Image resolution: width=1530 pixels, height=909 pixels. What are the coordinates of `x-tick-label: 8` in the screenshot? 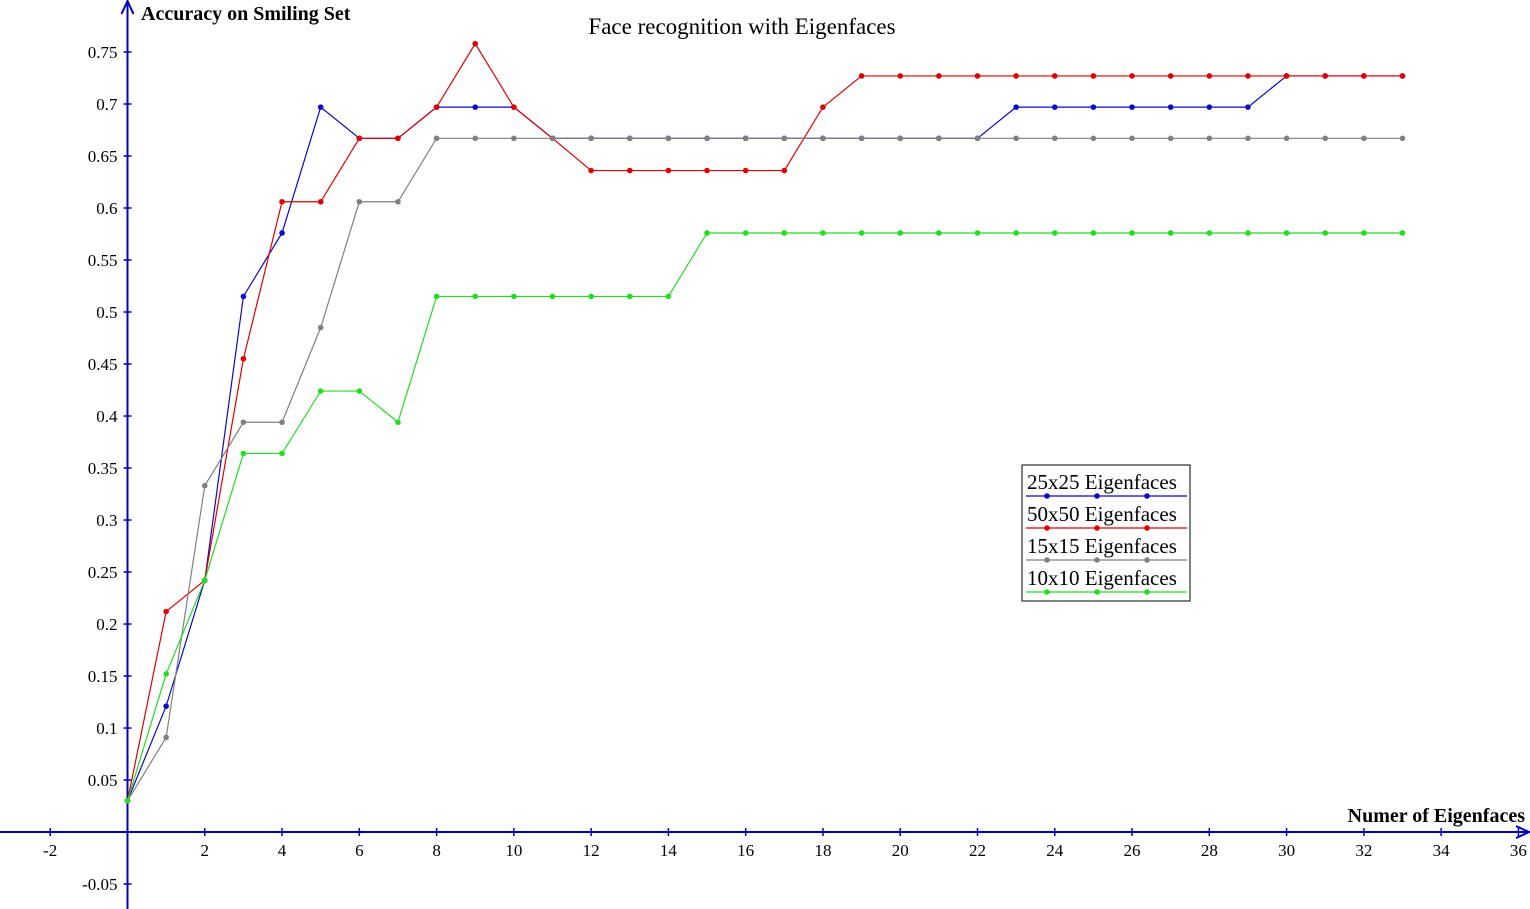 It's located at (436, 850).